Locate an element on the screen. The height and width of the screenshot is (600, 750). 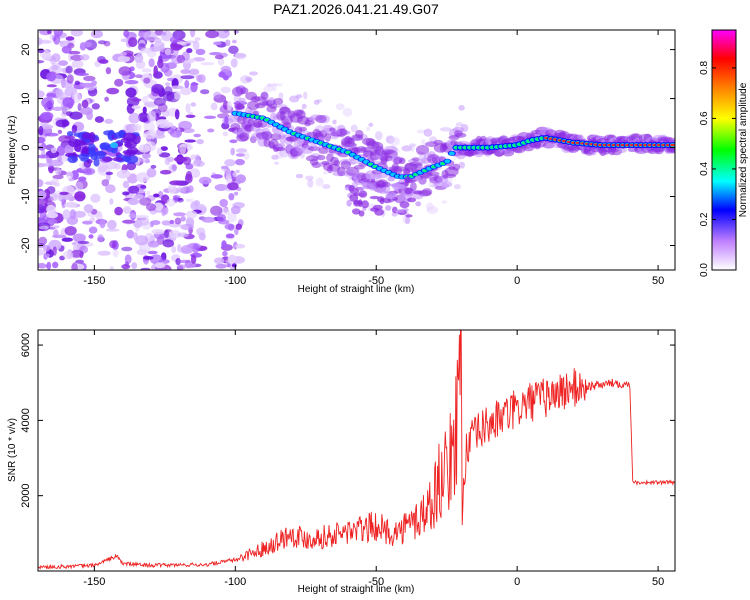
spectrogram-x-tick-label: -50 is located at coordinates (376, 281).